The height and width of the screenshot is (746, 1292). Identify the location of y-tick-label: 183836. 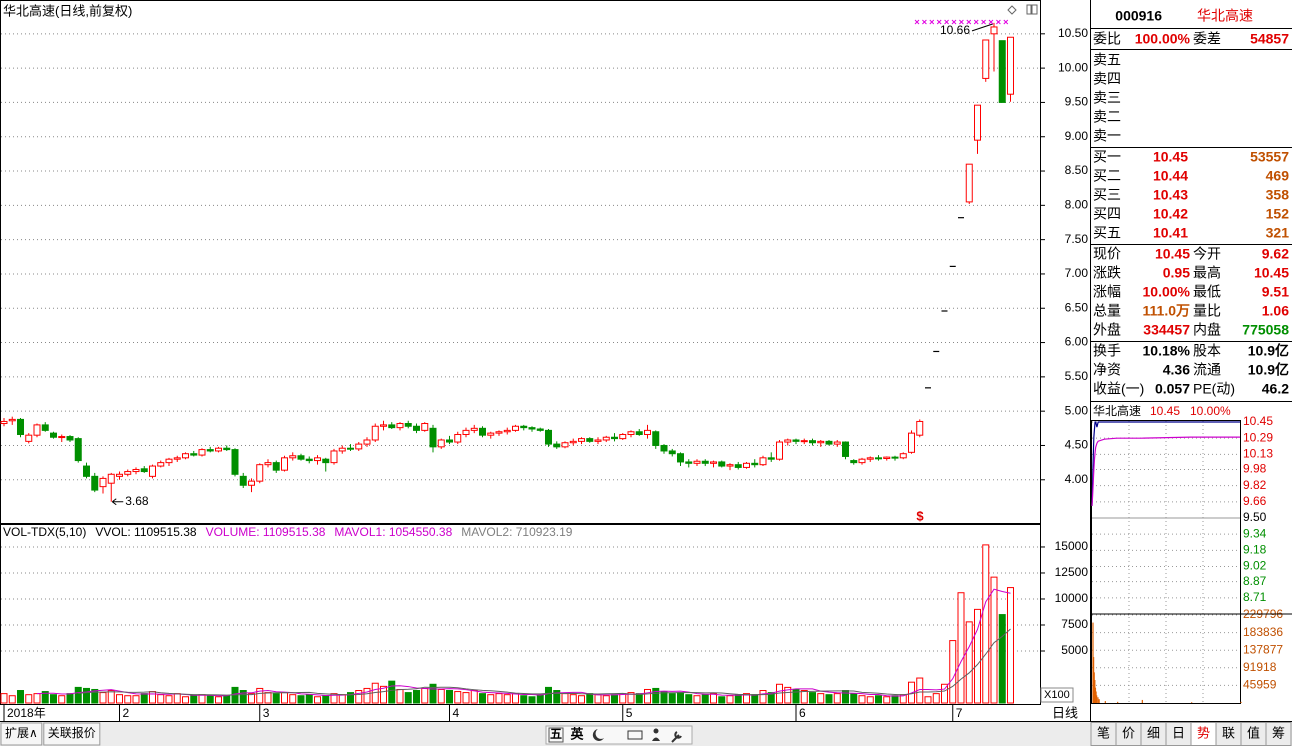
(1263, 632).